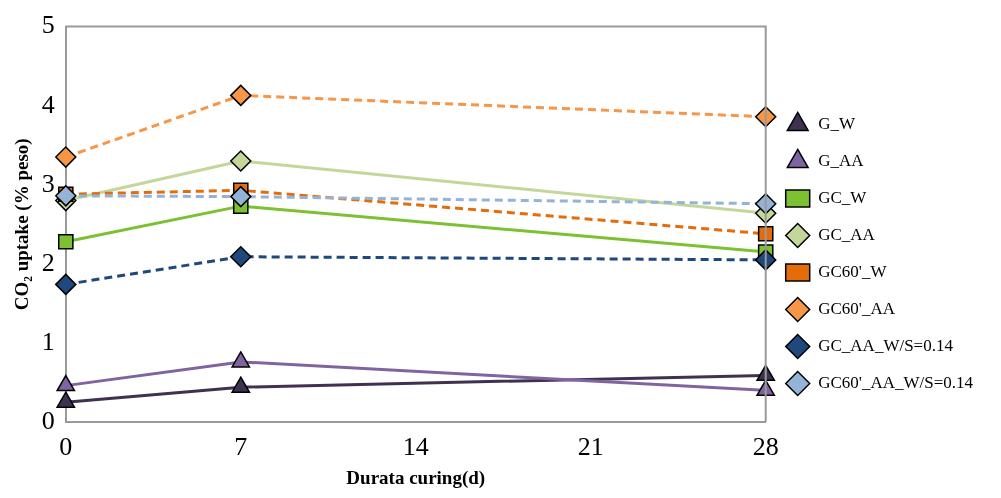 Image resolution: width=1001 pixels, height=498 pixels. I want to click on legend-label: GC_AA_W/S=0.14, so click(886, 345).